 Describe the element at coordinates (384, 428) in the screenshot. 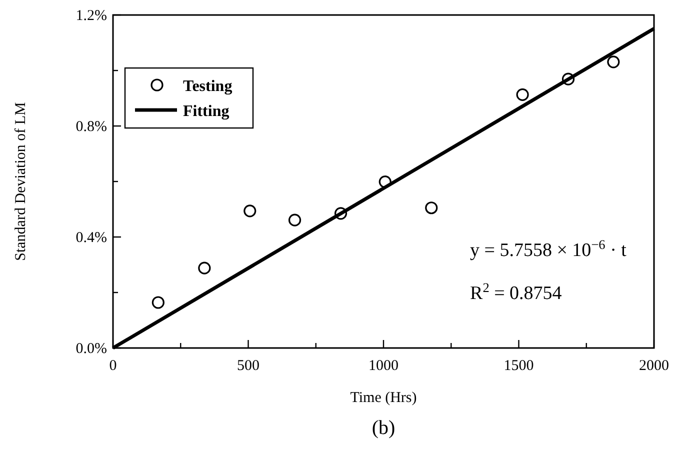

I see `text: (b)` at that location.